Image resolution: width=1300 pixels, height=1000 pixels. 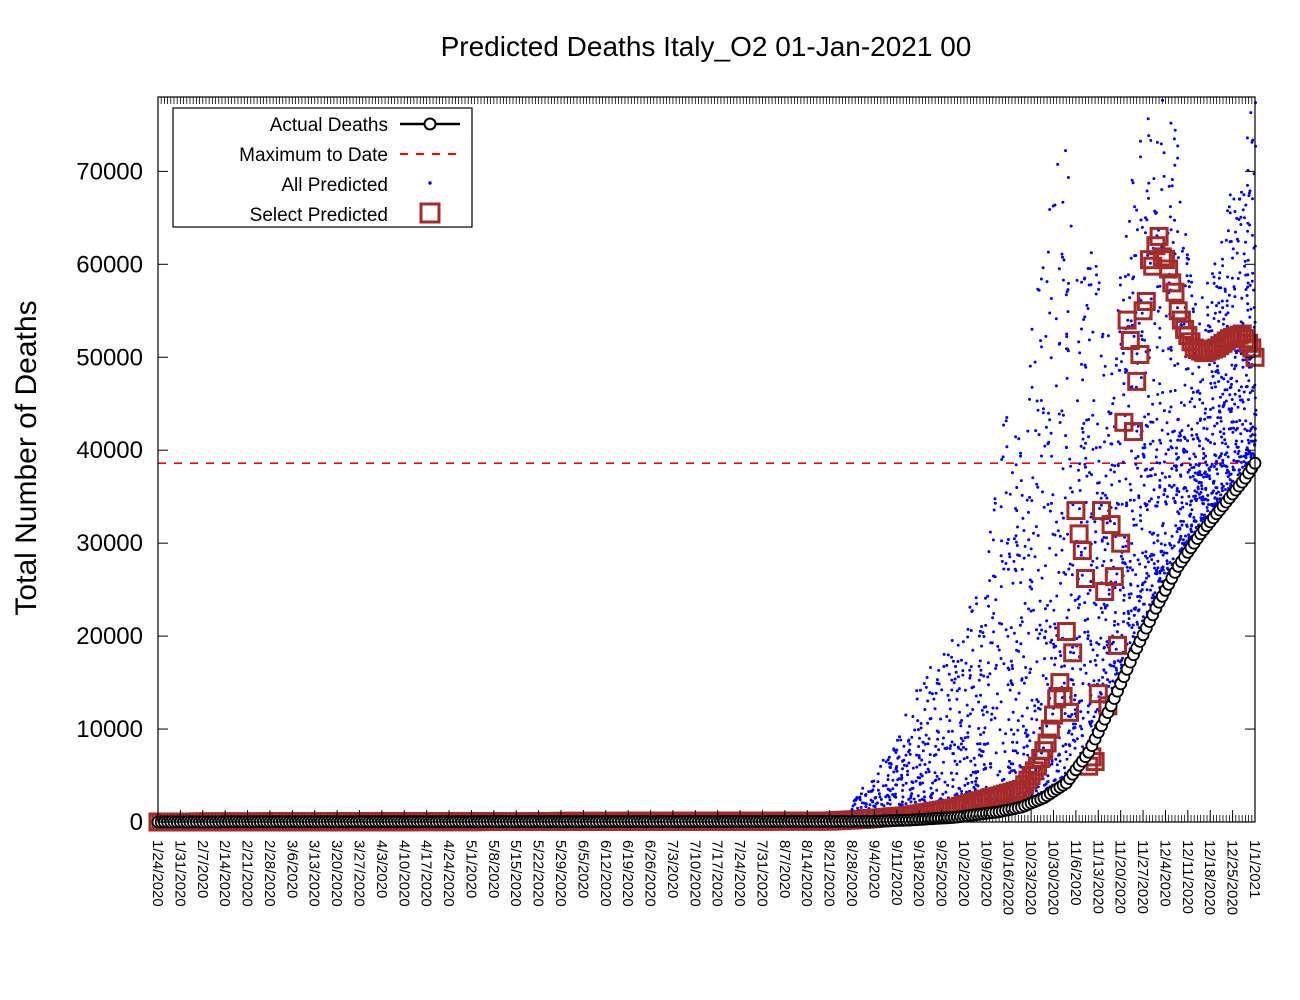 What do you see at coordinates (109, 264) in the screenshot?
I see `y-tick-label: 60000` at bounding box center [109, 264].